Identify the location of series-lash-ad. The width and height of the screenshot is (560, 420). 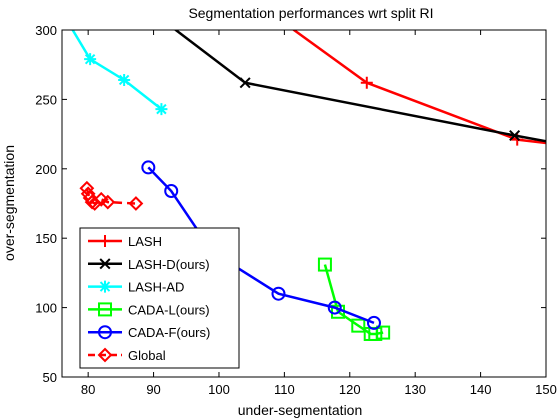
(115, 66).